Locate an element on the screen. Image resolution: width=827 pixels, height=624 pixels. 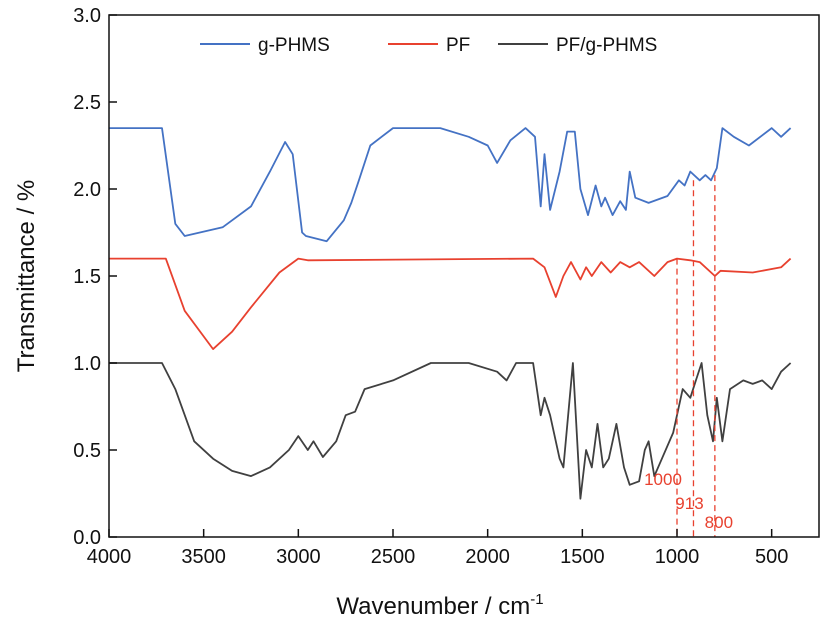
legend-label: PF is located at coordinates (458, 45).